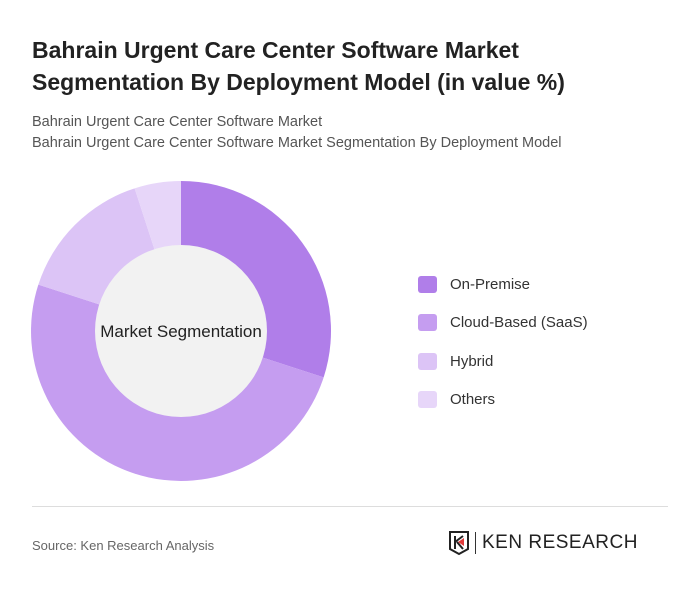  Describe the element at coordinates (490, 284) in the screenshot. I see `legend-label: On-Premise` at that location.